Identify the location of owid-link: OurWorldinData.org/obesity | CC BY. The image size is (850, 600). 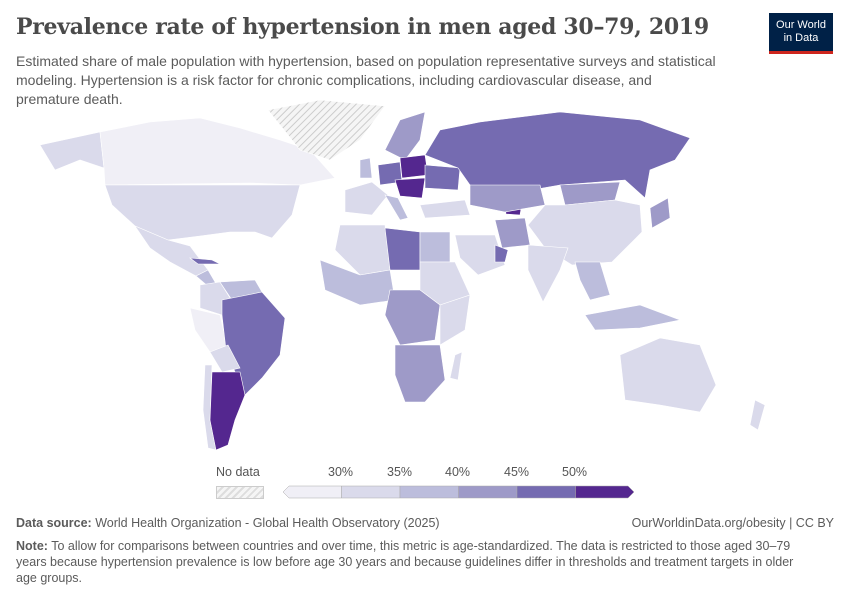
(732, 523).